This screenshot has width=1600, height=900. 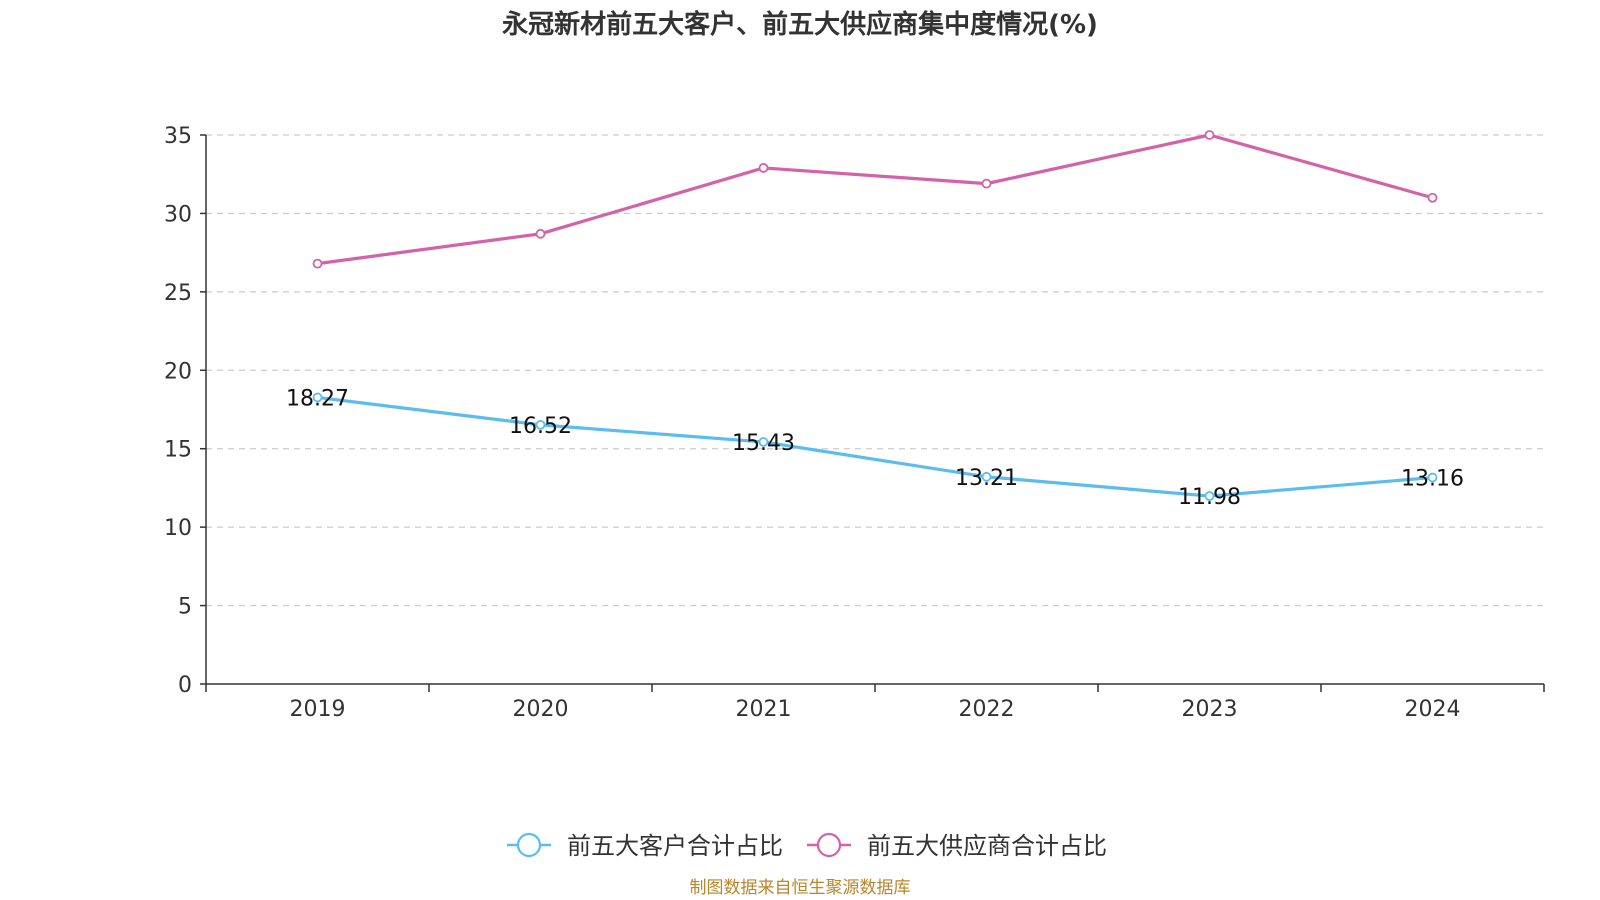 I want to click on y-tick-label: 10, so click(x=178, y=528).